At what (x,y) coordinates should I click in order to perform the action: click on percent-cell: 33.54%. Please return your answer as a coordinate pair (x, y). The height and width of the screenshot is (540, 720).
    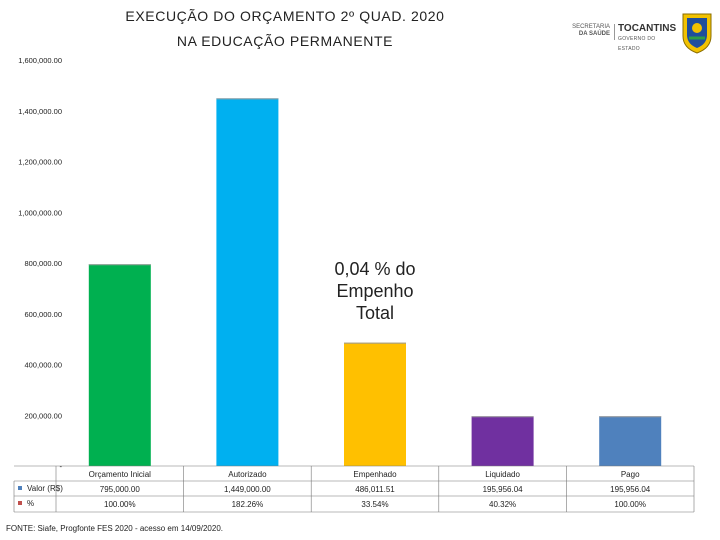
    Looking at the image, I should click on (374, 504).